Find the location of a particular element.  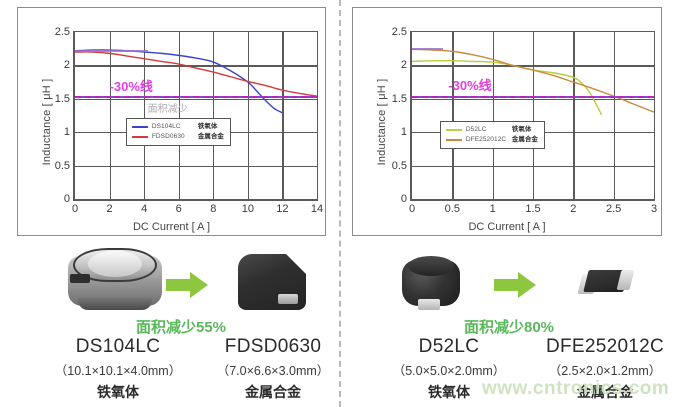

caption-after-left: FDSD0630 （7.0×6.6×3.0mm） 金属合金 is located at coordinates (273, 369).